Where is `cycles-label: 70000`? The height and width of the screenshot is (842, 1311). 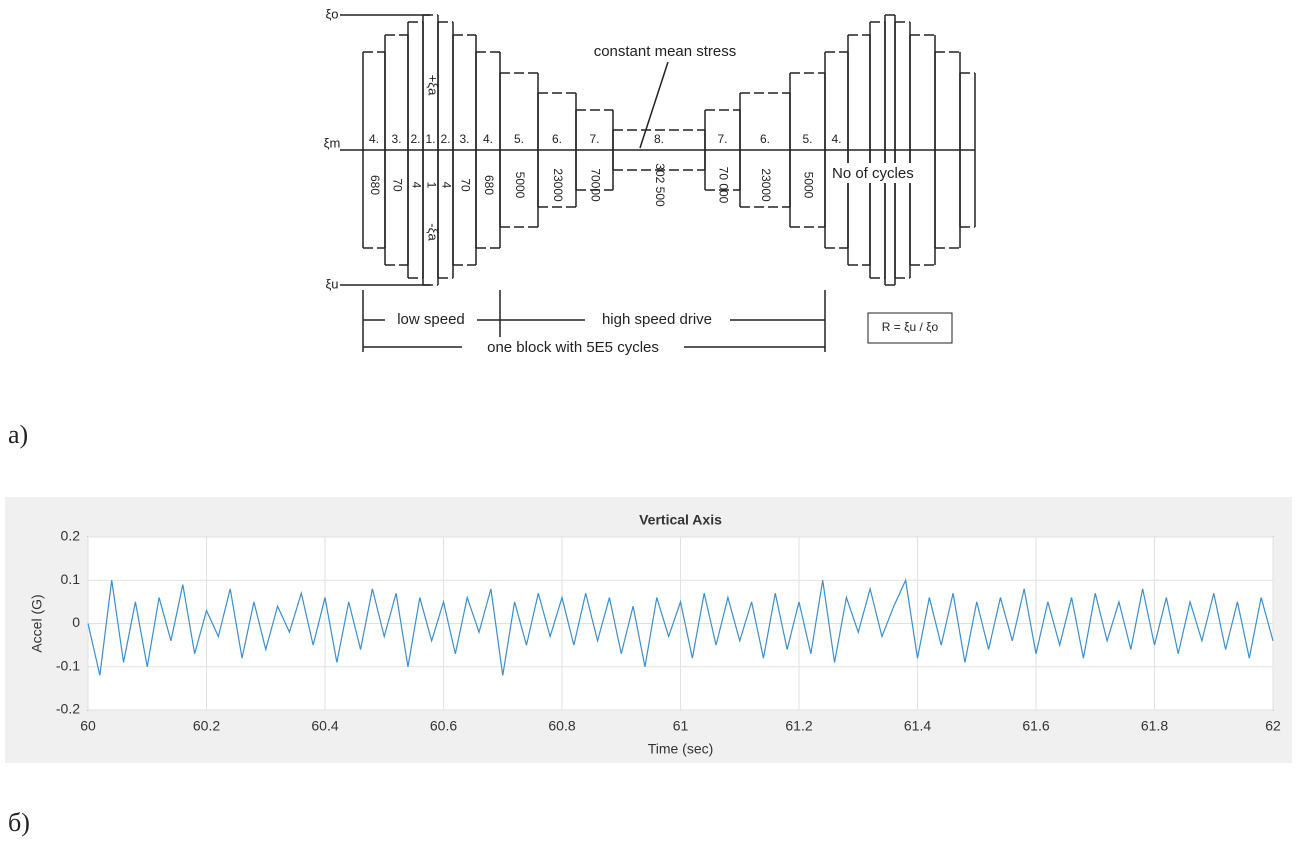 cycles-label: 70000 is located at coordinates (595, 185).